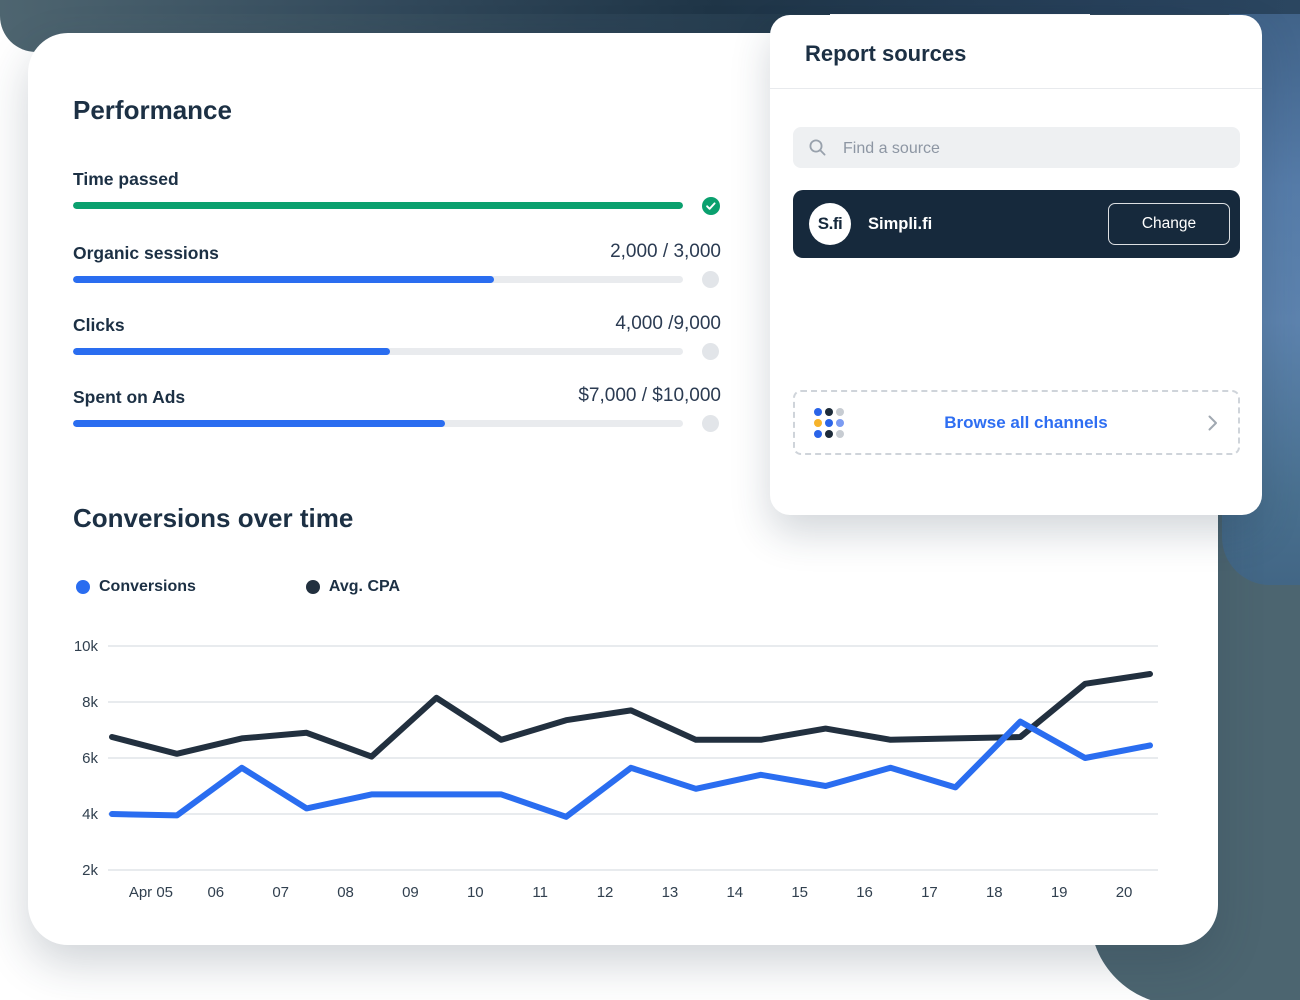 This screenshot has width=1300, height=1000. Describe the element at coordinates (665, 251) in the screenshot. I see `progress-value: 2,000 / 3,000` at that location.